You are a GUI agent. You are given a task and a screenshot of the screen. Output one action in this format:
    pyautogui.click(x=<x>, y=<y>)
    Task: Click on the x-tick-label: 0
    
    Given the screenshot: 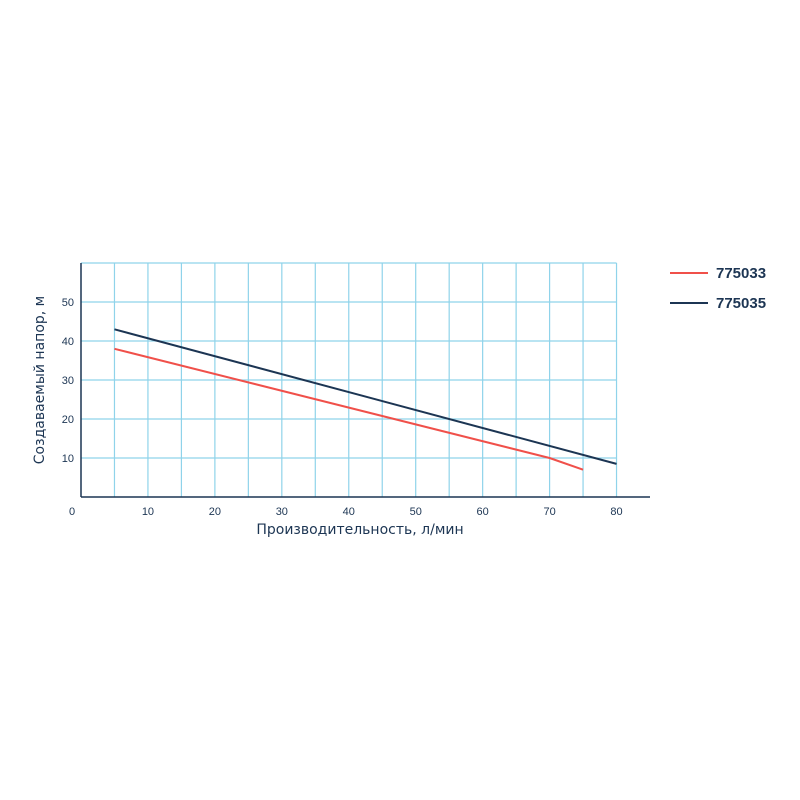 What is the action you would take?
    pyautogui.click(x=72, y=512)
    